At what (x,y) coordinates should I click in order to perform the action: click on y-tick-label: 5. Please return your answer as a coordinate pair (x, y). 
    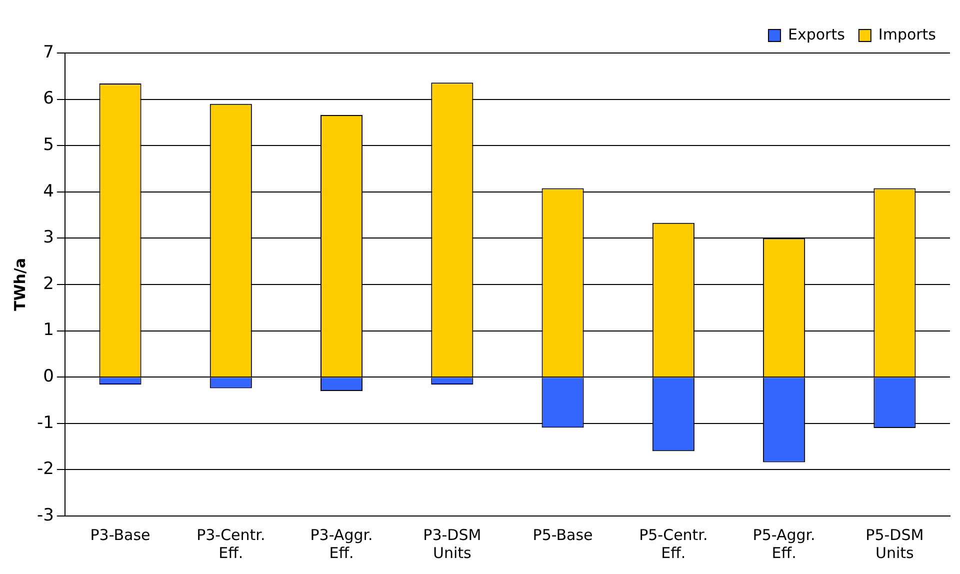
    Looking at the image, I should click on (48, 145).